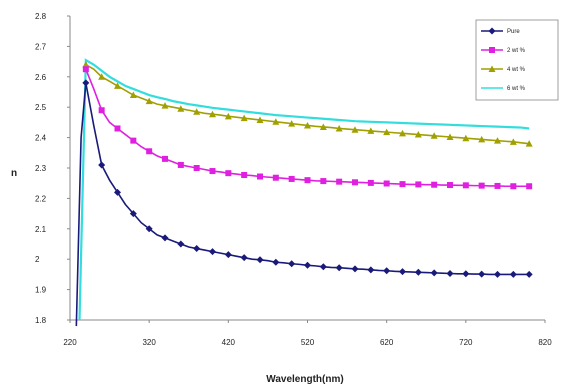  I want to click on x-tick-label: 320, so click(149, 342).